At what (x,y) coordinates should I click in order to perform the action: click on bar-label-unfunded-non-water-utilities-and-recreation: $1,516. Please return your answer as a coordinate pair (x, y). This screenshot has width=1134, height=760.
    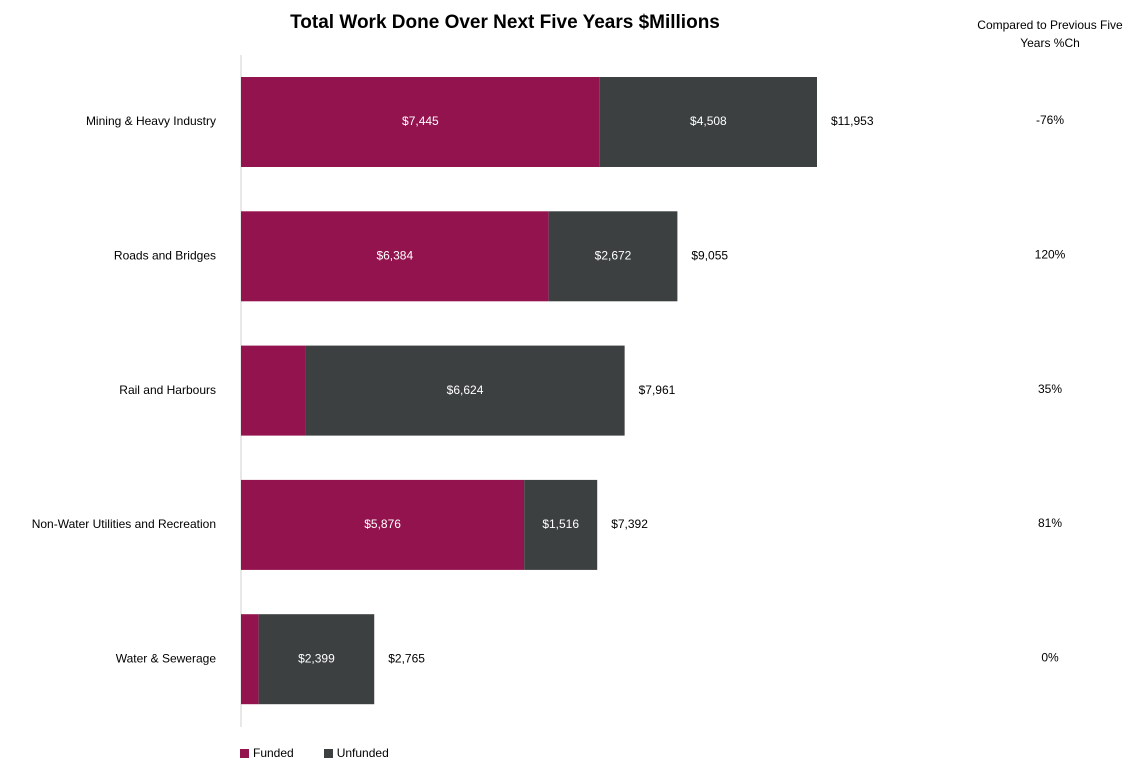
    Looking at the image, I should click on (560, 524).